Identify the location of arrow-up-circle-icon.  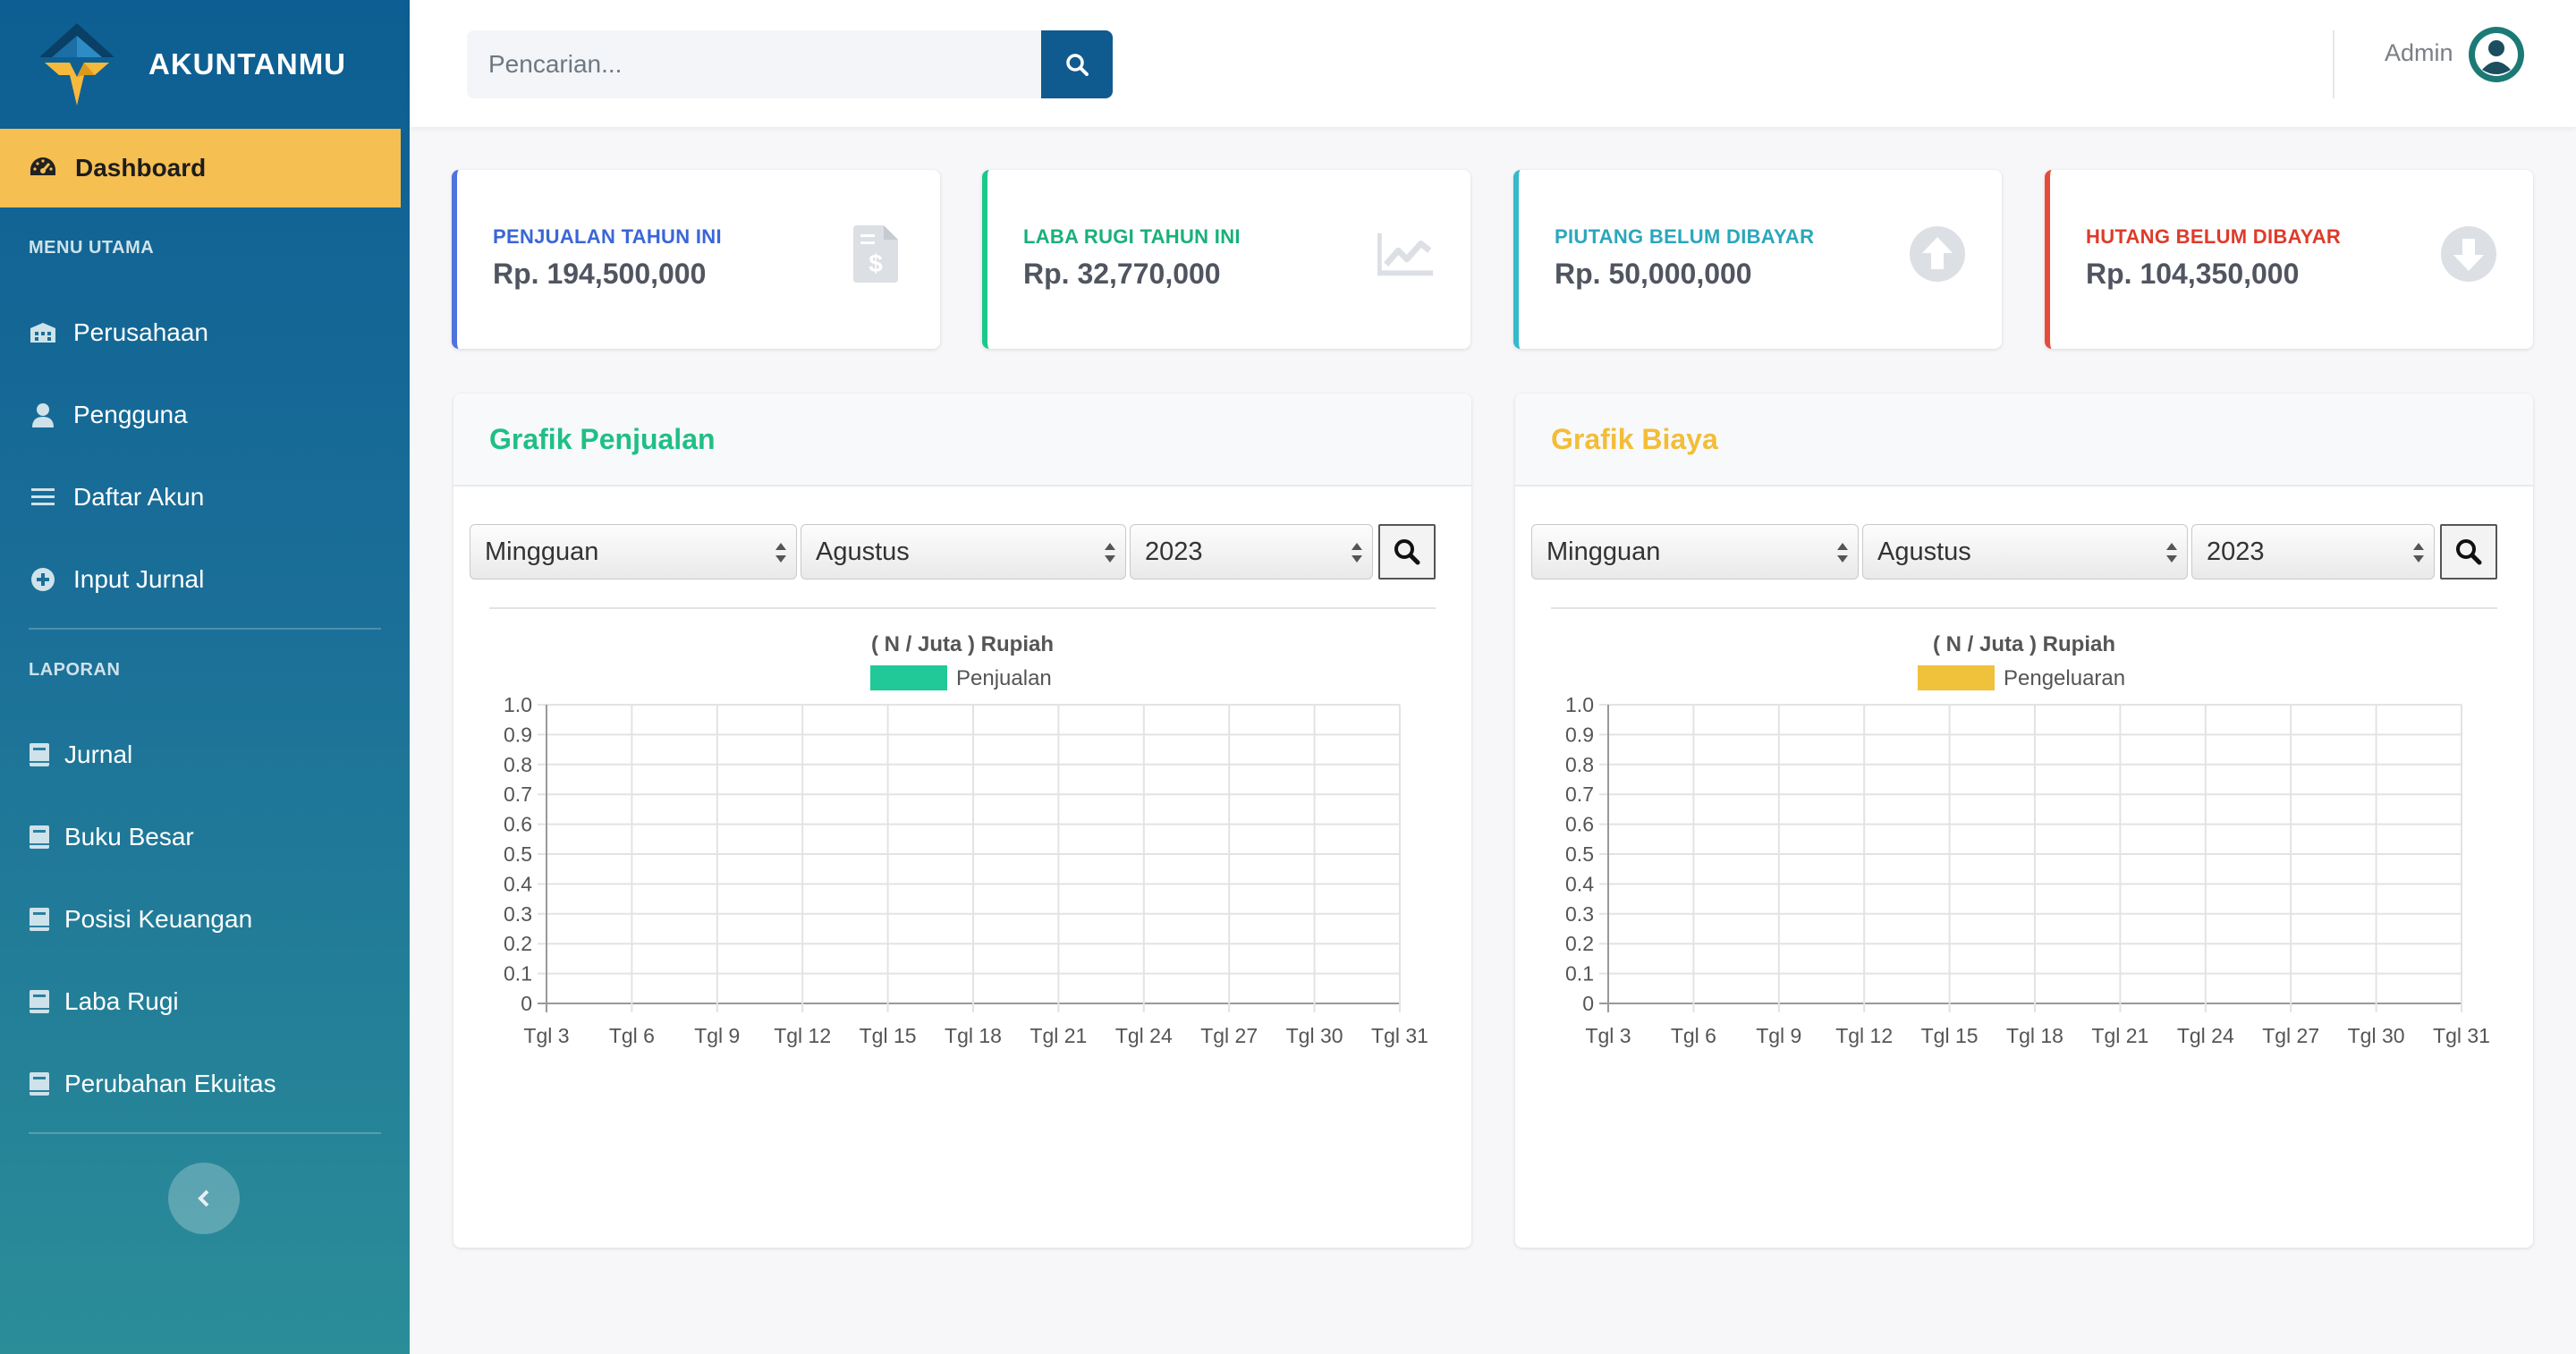
(1937, 254).